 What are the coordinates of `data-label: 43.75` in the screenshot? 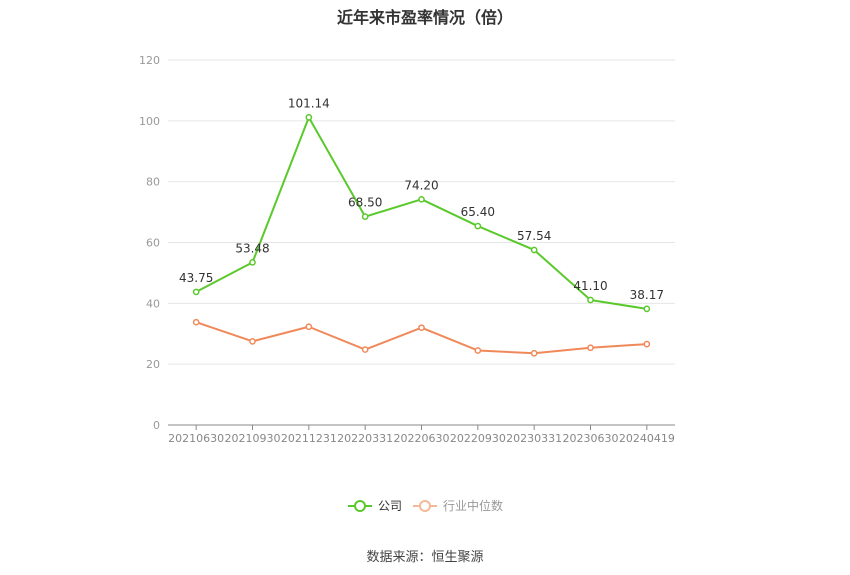 It's located at (196, 278).